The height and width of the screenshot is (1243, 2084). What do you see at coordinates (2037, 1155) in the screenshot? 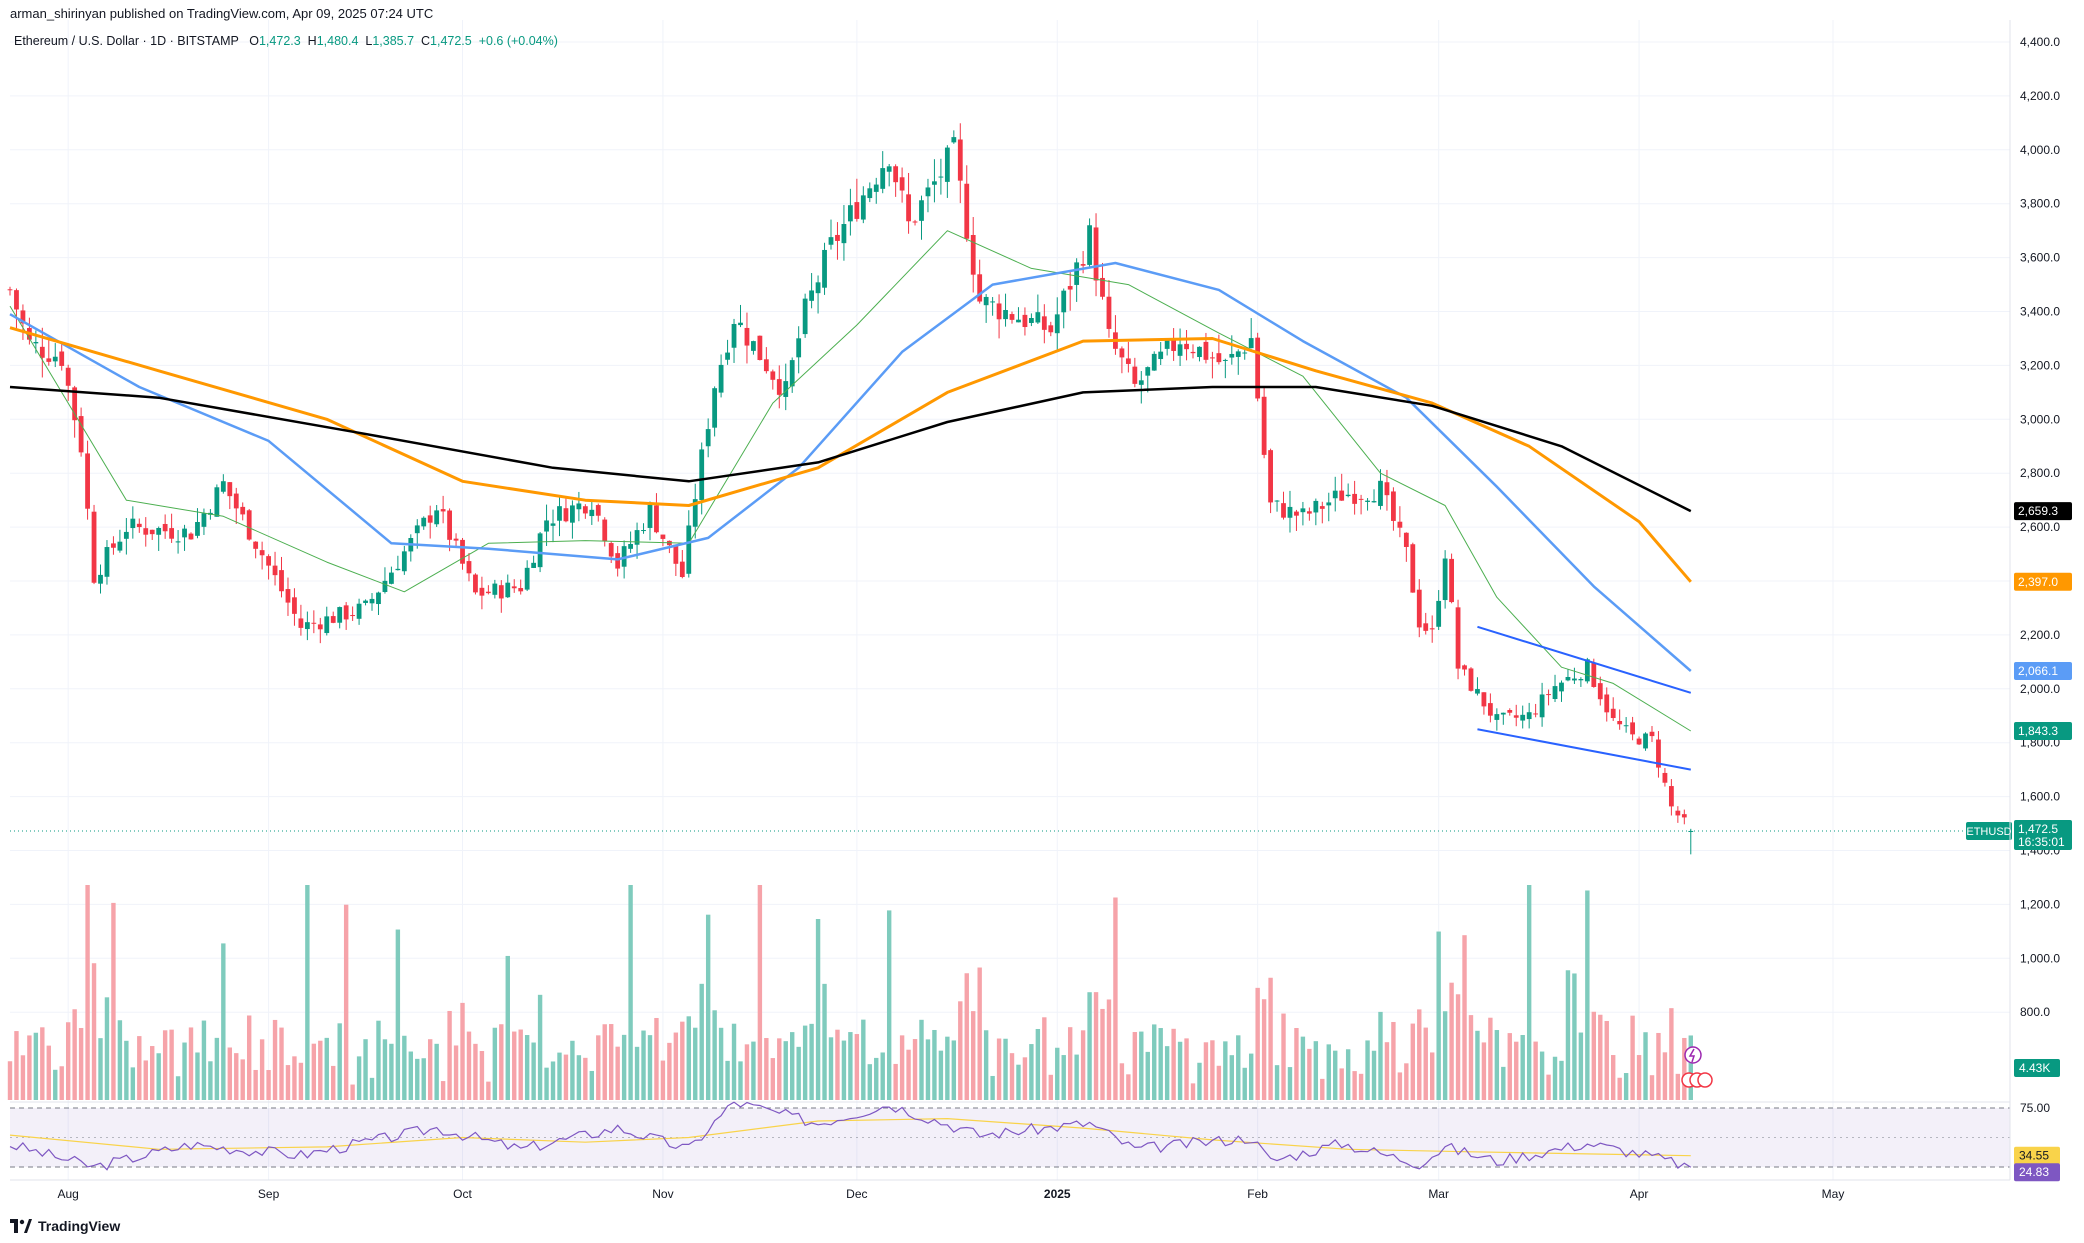
I see `rsi-ma-badge` at bounding box center [2037, 1155].